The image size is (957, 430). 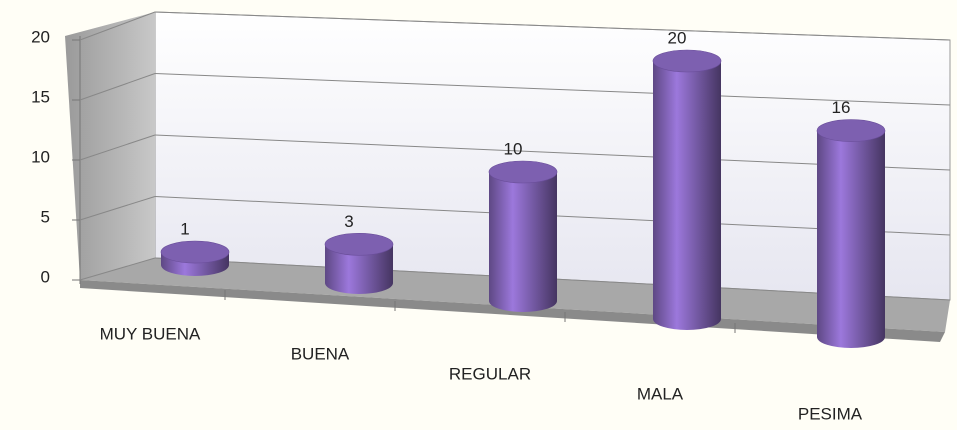 I want to click on x-tick-label: PESIMA, so click(x=830, y=413).